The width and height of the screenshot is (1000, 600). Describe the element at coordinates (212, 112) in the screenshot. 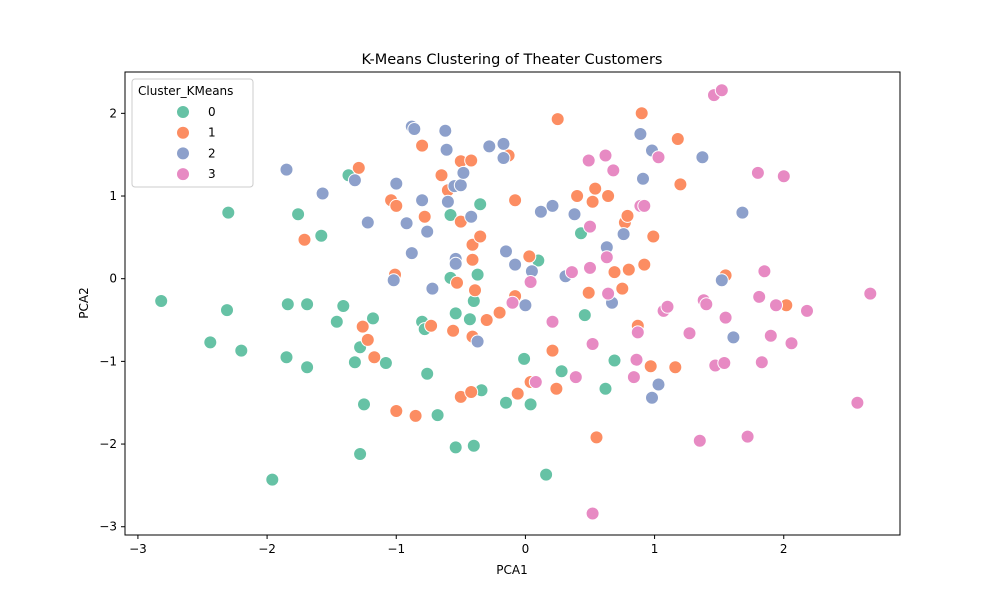

I see `legend-label-cluster-0: 0` at that location.